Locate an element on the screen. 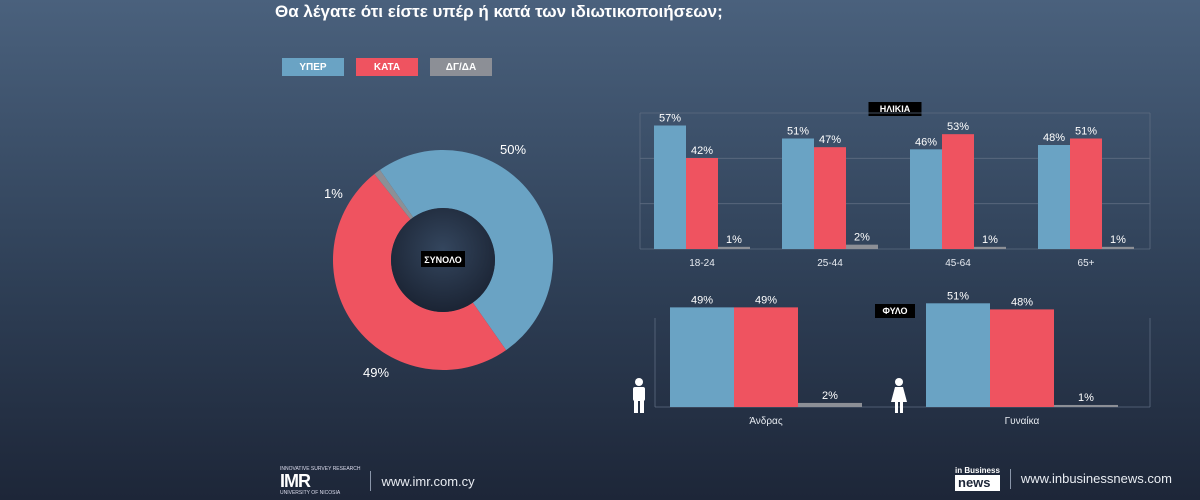 The height and width of the screenshot is (500, 1200). gender-chart-value-Άνδρας-no: 49% is located at coordinates (766, 300).